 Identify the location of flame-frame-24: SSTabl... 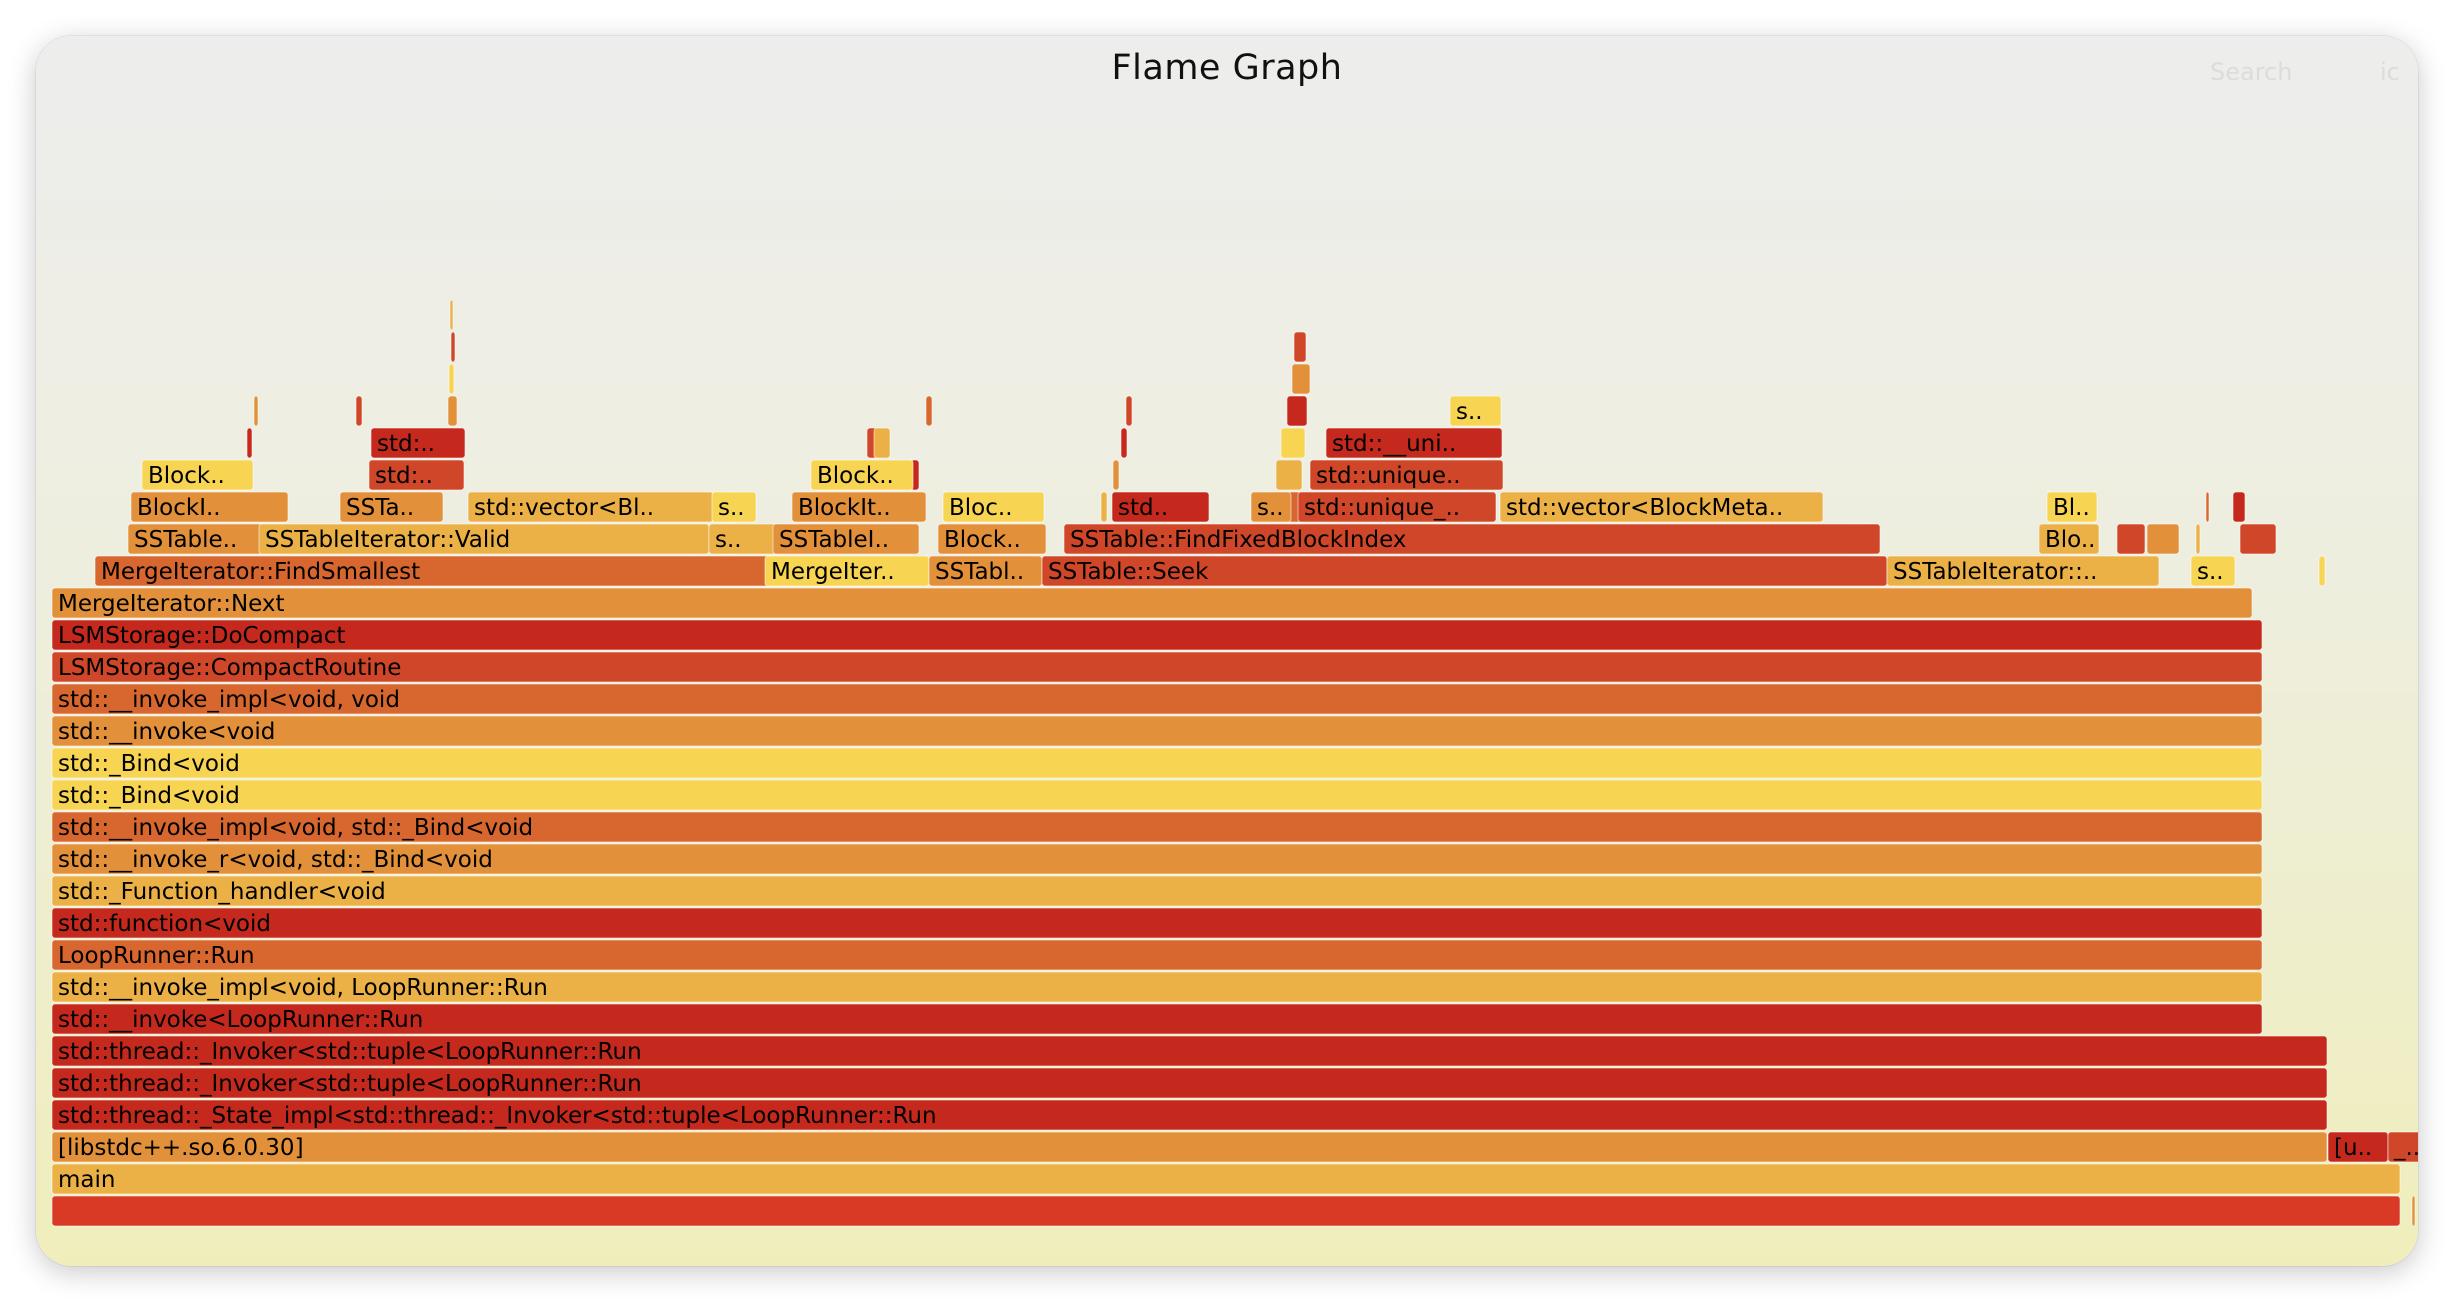
(985, 571).